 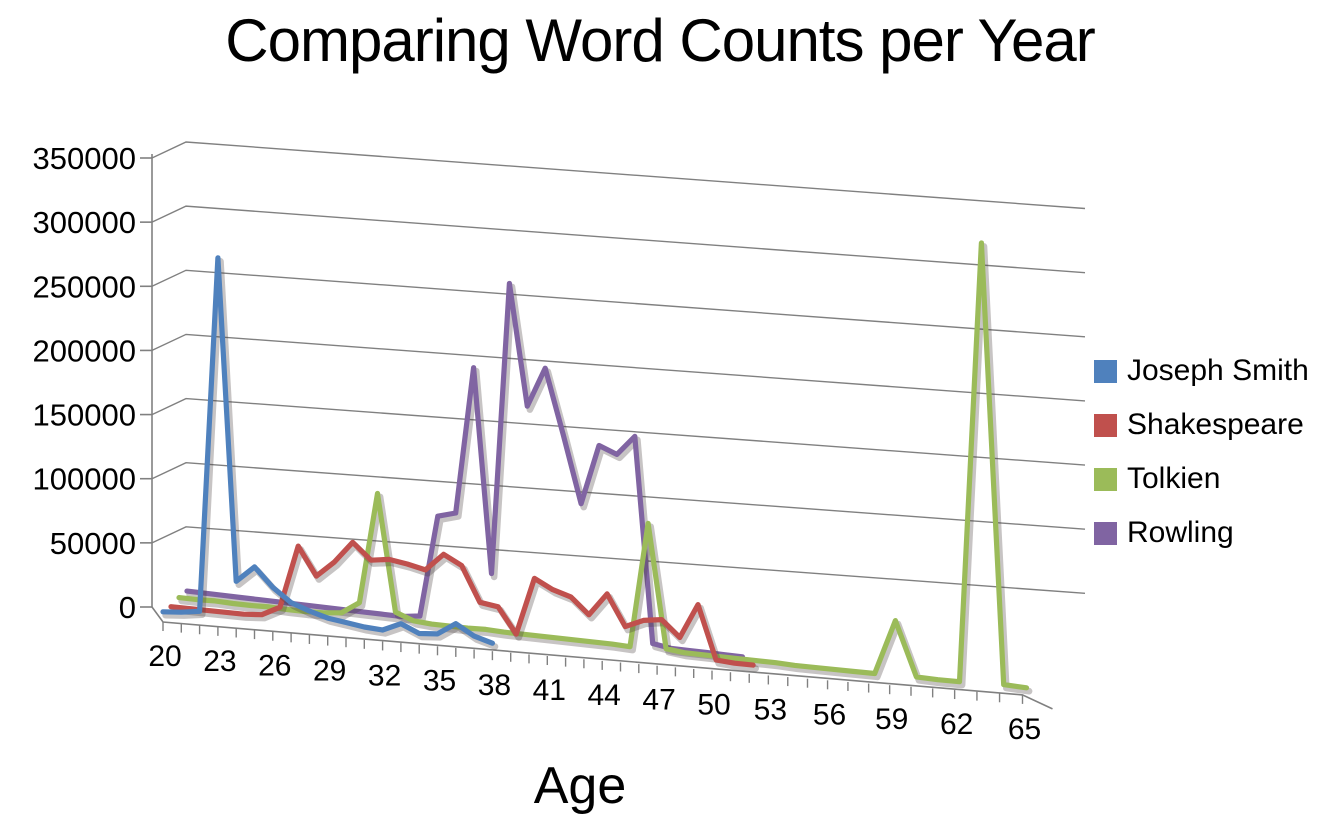 I want to click on x-axis-label: 56, so click(x=829, y=714).